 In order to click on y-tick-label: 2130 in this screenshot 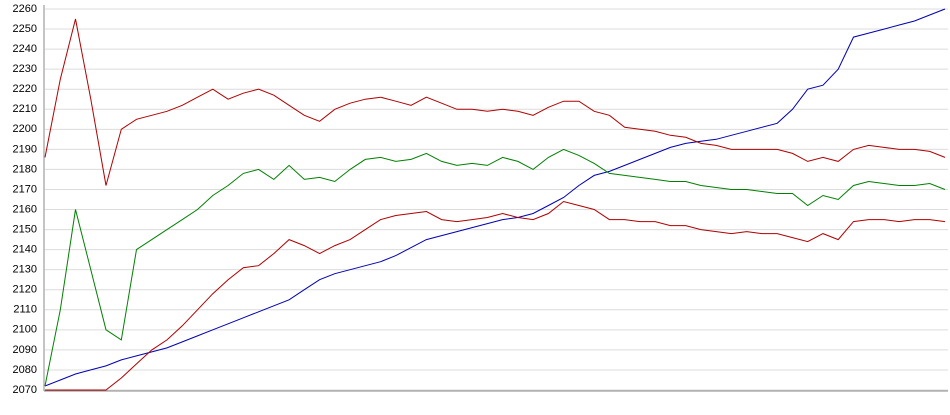, I will do `click(25, 270)`.